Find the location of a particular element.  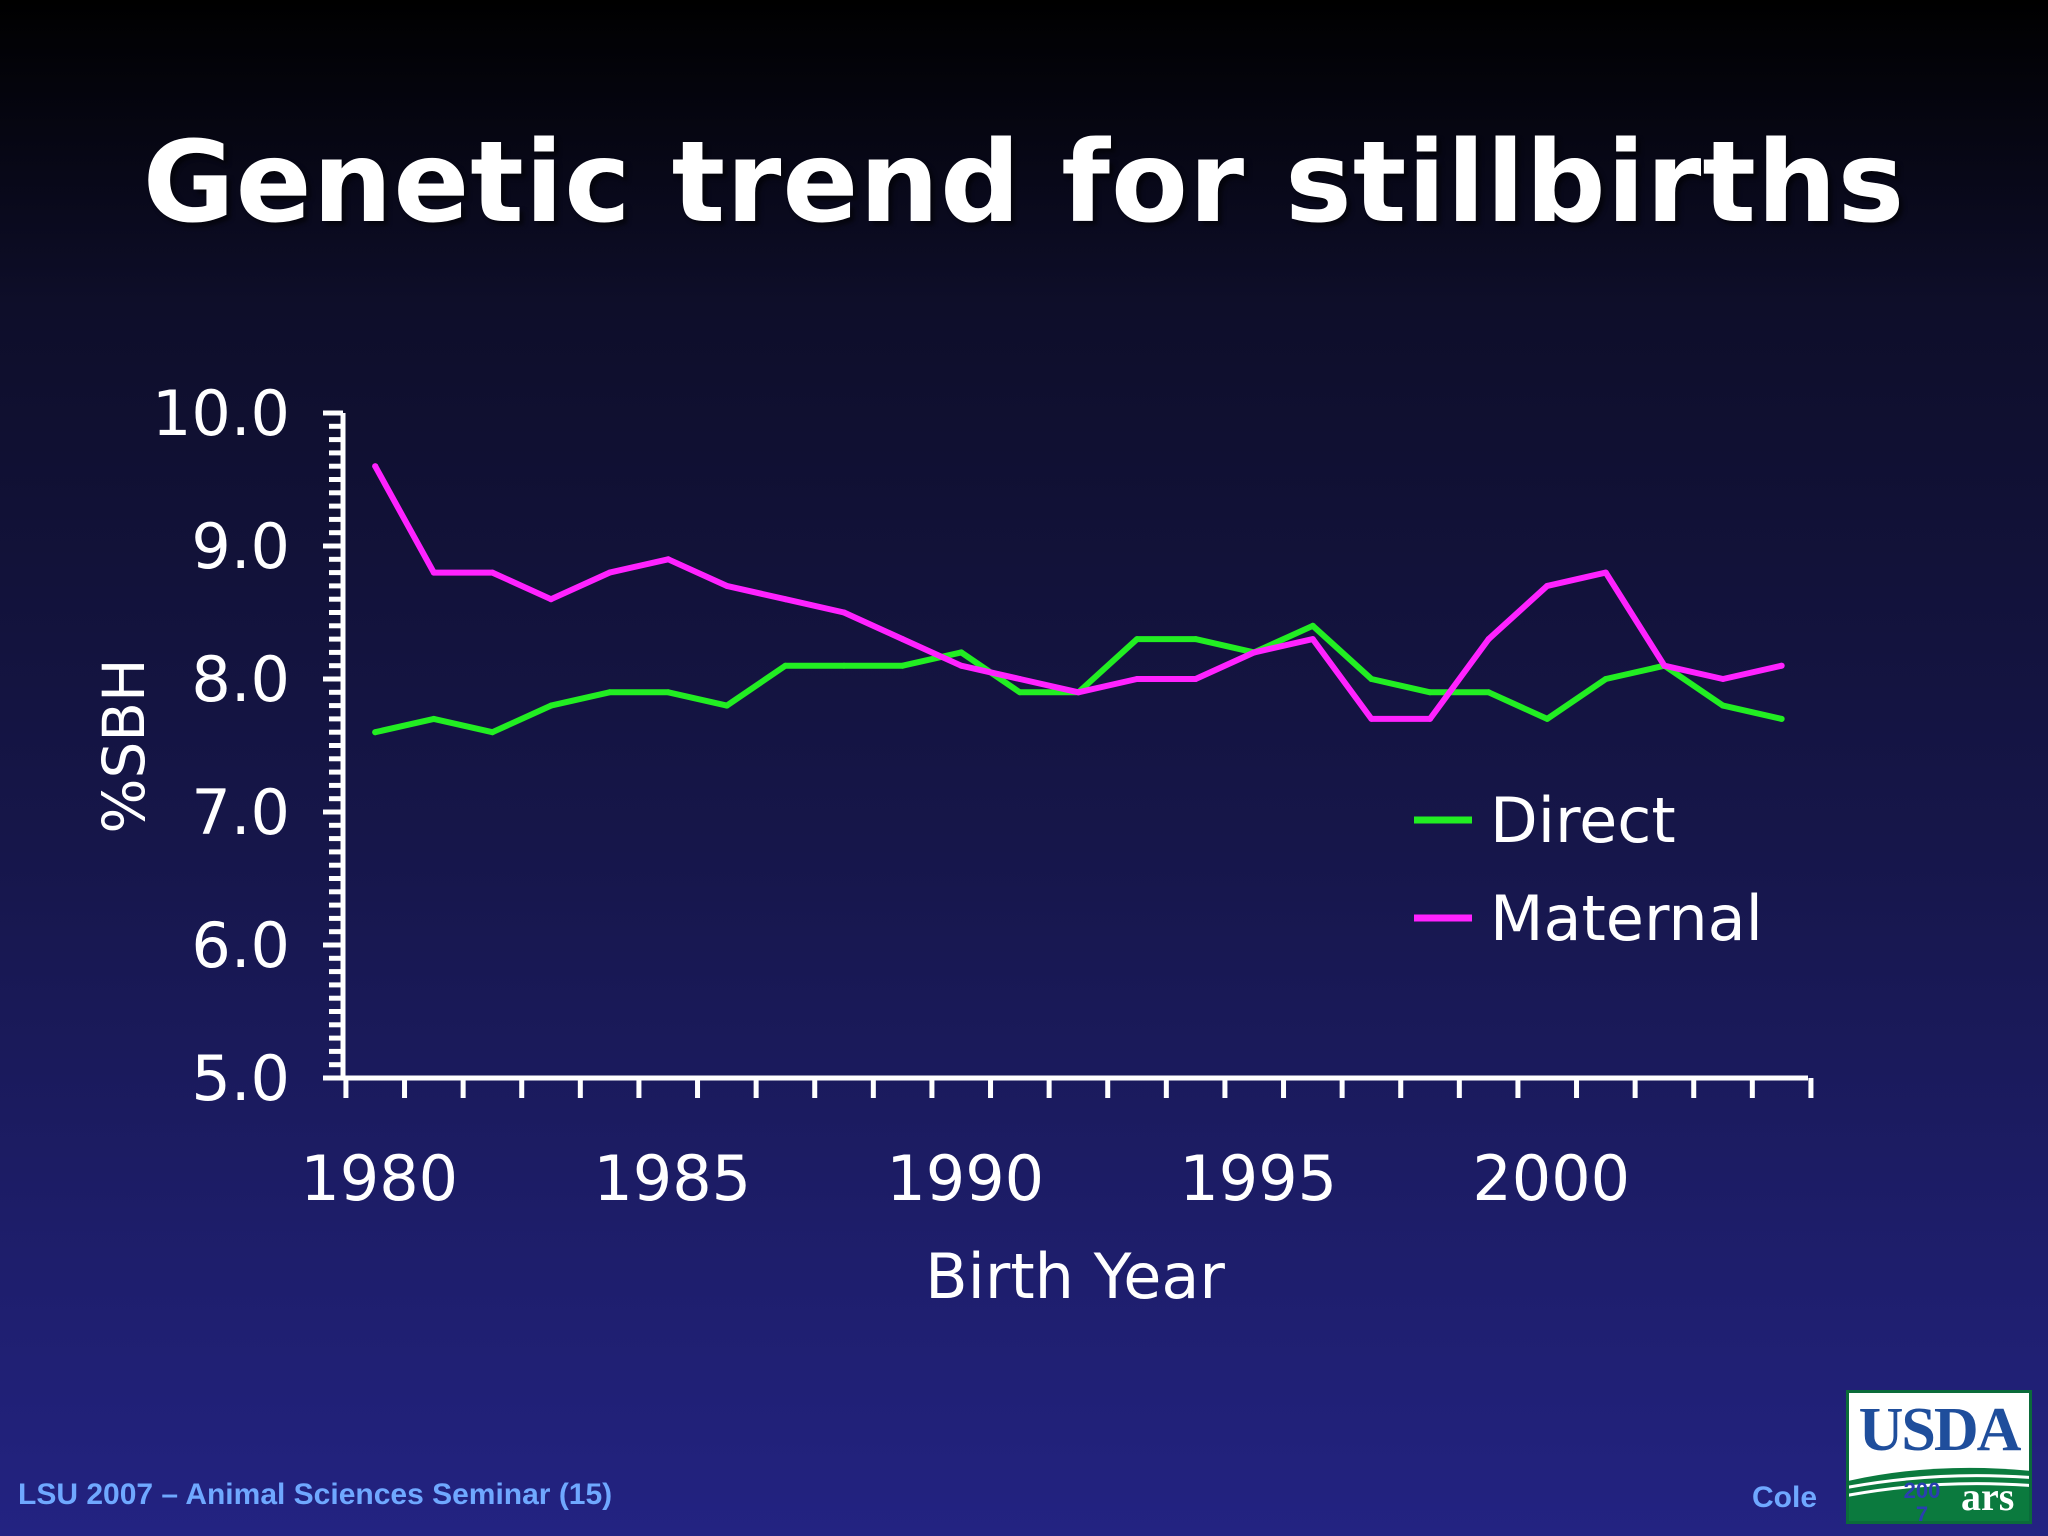

x-tick-label: 1995 is located at coordinates (1258, 1178).